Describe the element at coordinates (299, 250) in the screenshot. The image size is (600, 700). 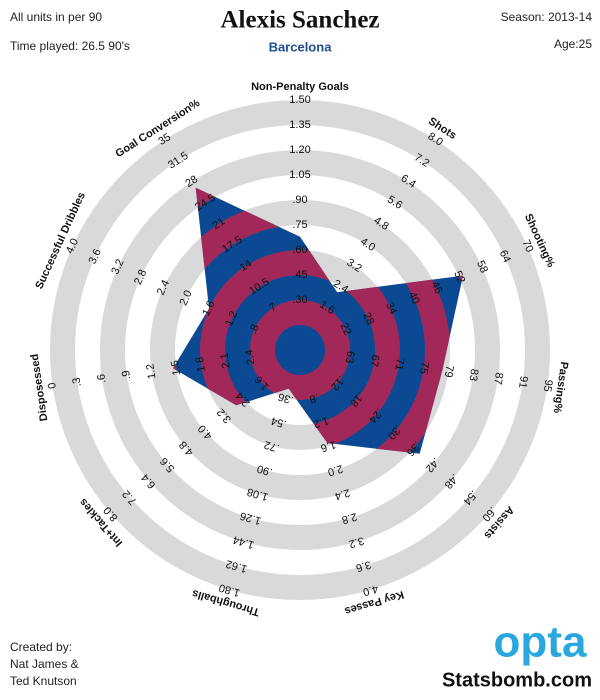
I see `tick-label: .60` at that location.